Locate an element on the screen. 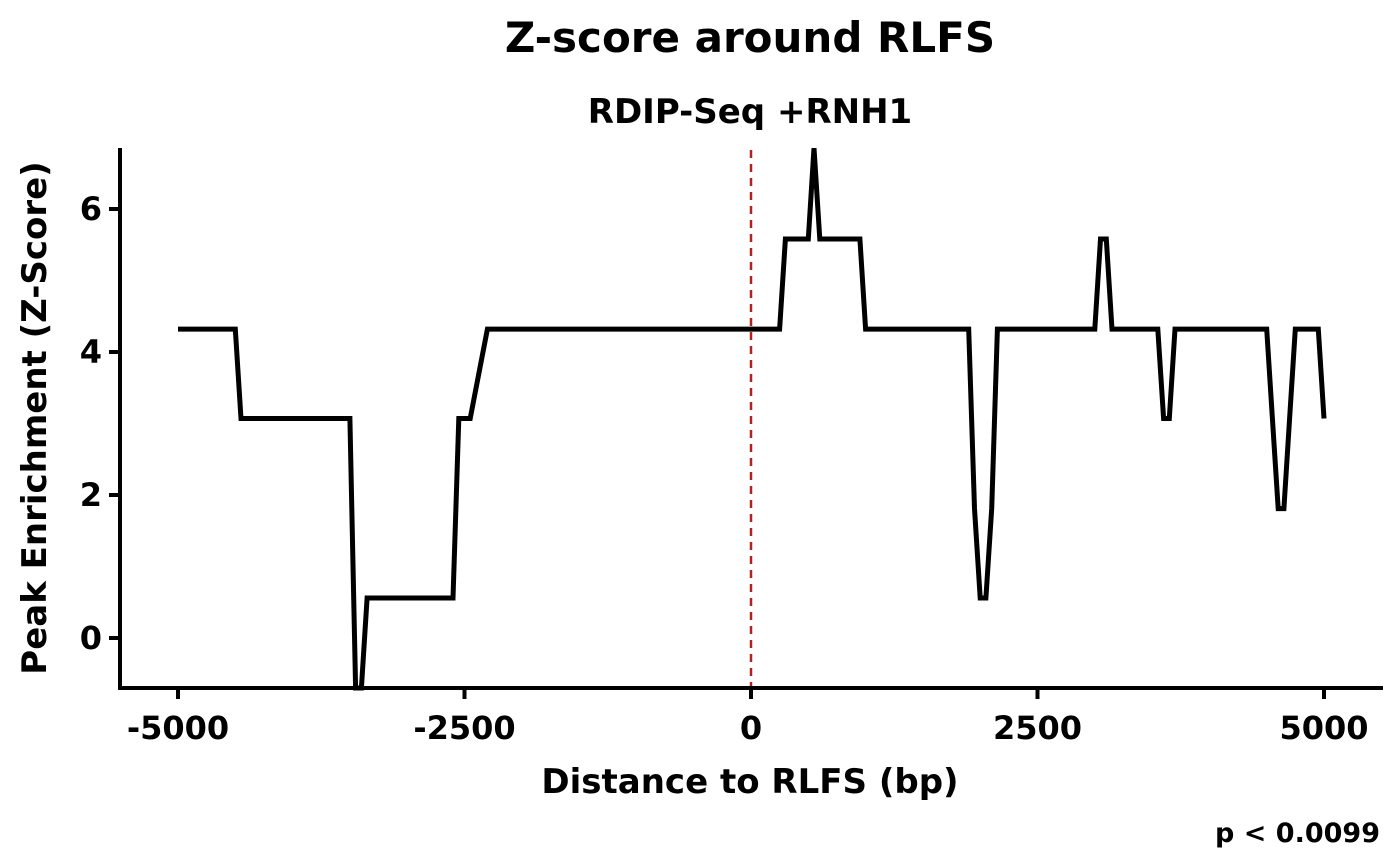 This screenshot has height=866, width=1400. chart-subtitle: RDIP-Seq +RNH1 is located at coordinates (750, 112).